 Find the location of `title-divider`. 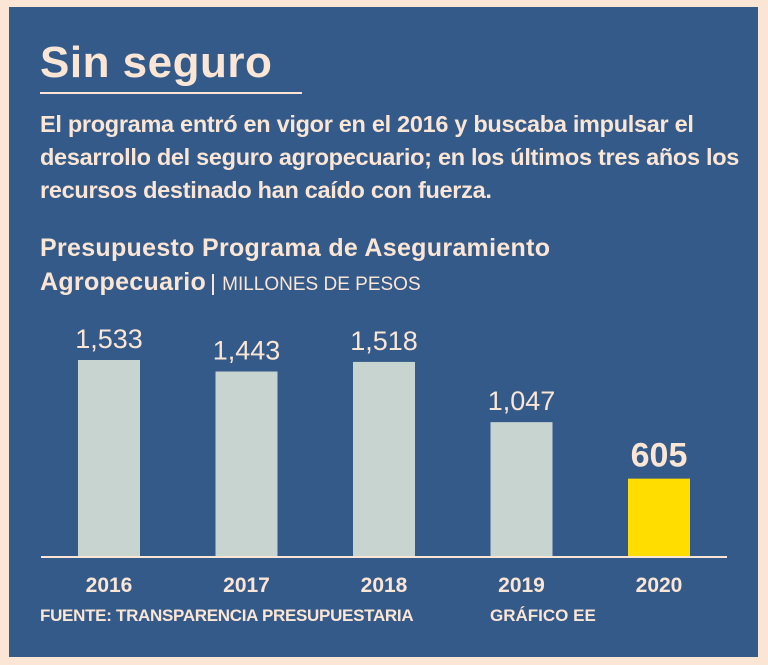

title-divider is located at coordinates (171, 93).